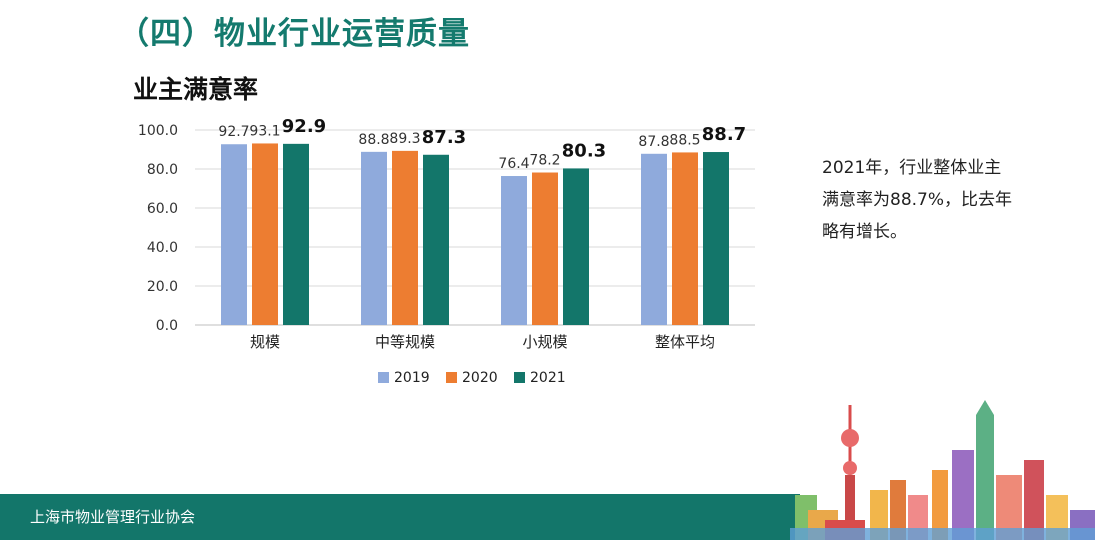  I want to click on data-label: 87.3, so click(444, 137).